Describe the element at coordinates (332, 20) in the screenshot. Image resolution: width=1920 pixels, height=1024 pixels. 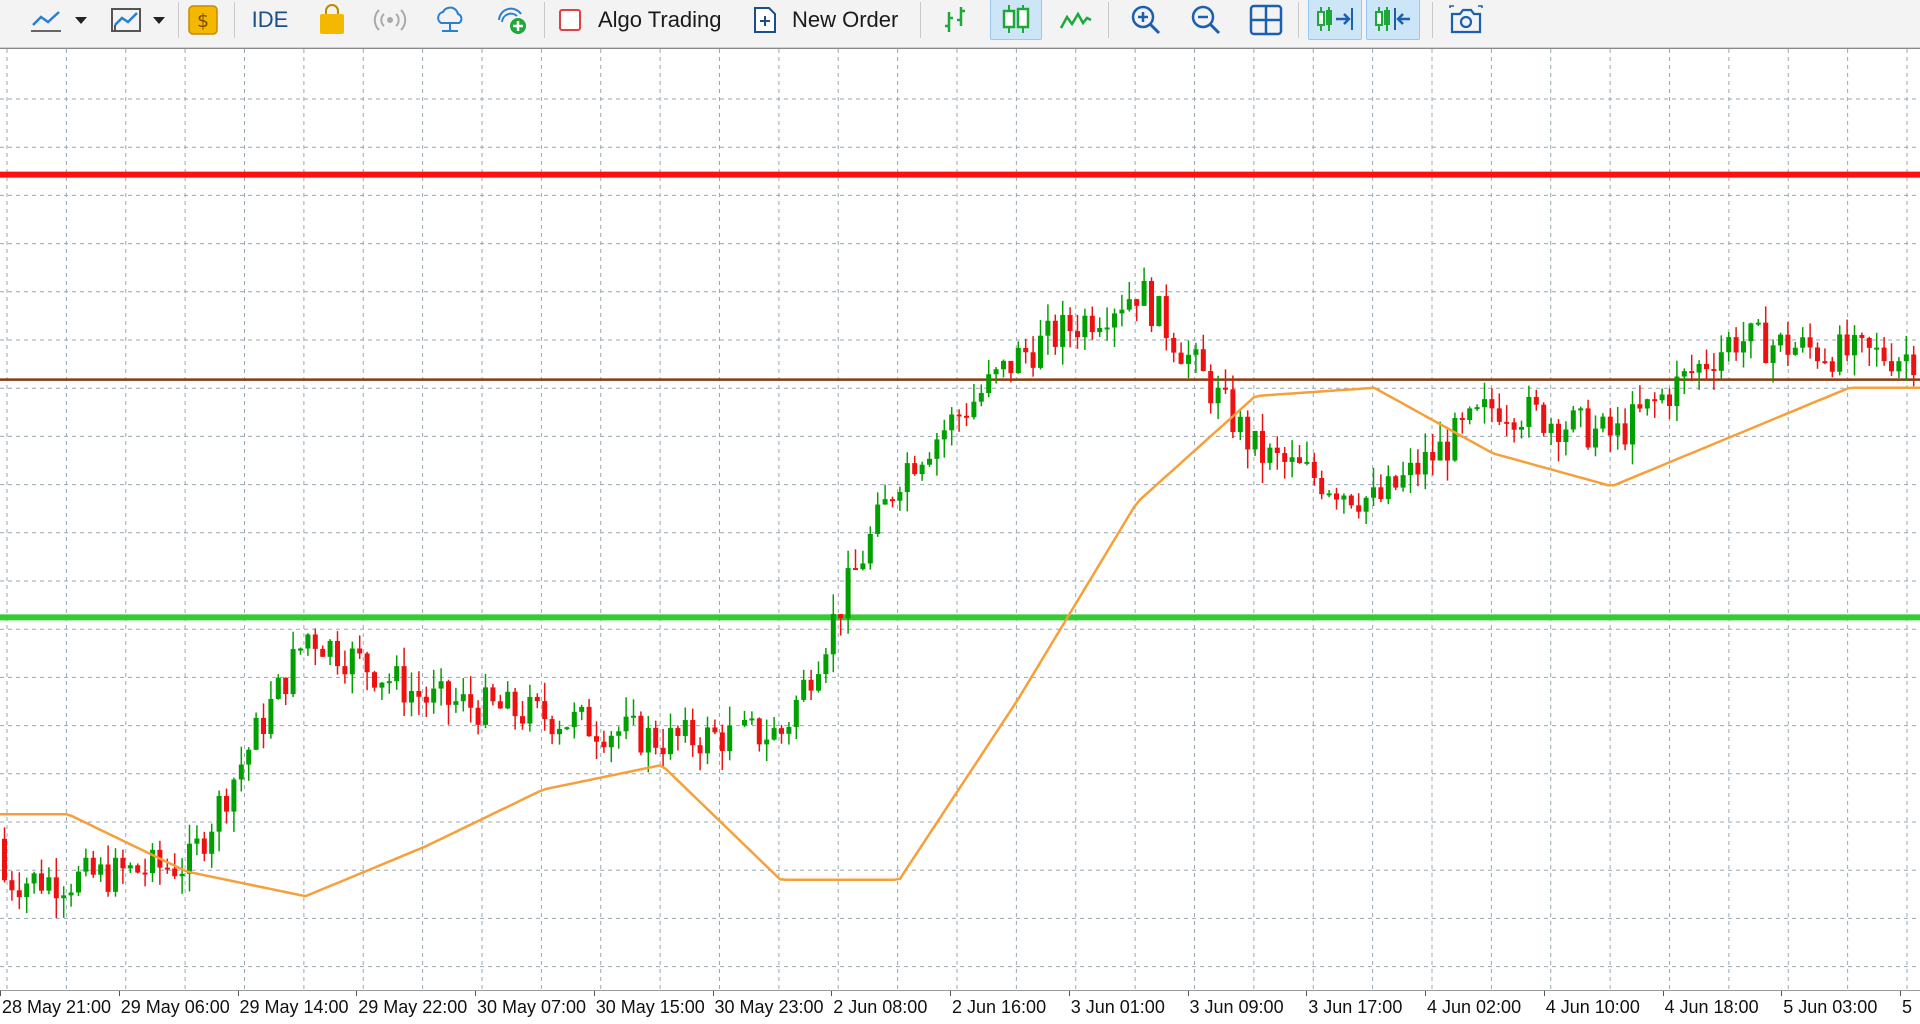
I see `market-bag-icon` at that location.